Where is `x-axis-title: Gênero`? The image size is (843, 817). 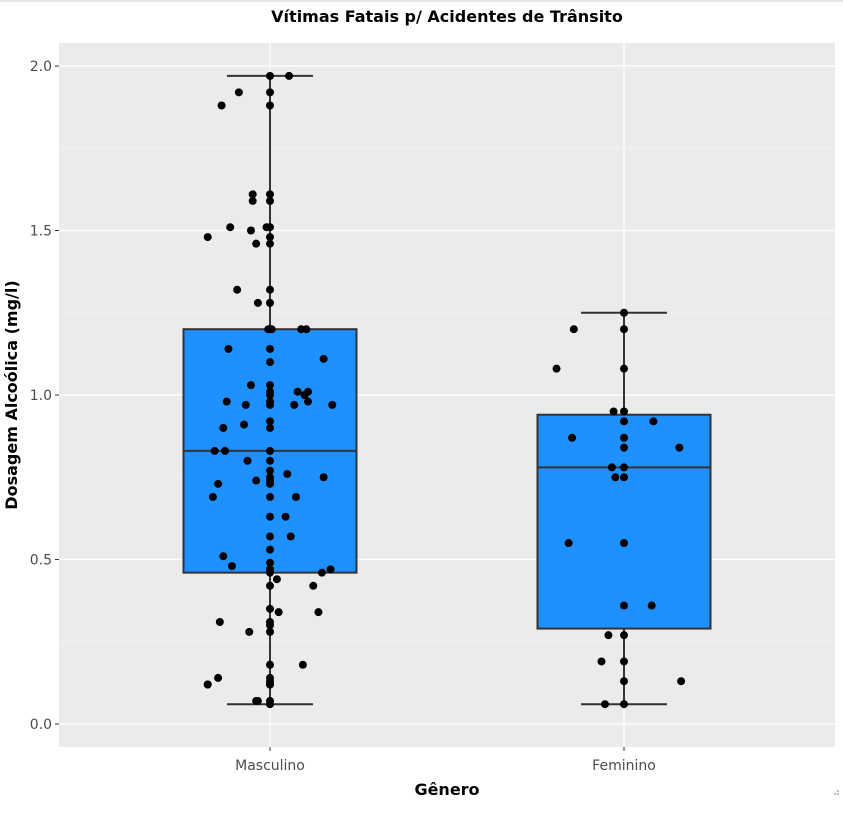
x-axis-title: Gênero is located at coordinates (446, 789).